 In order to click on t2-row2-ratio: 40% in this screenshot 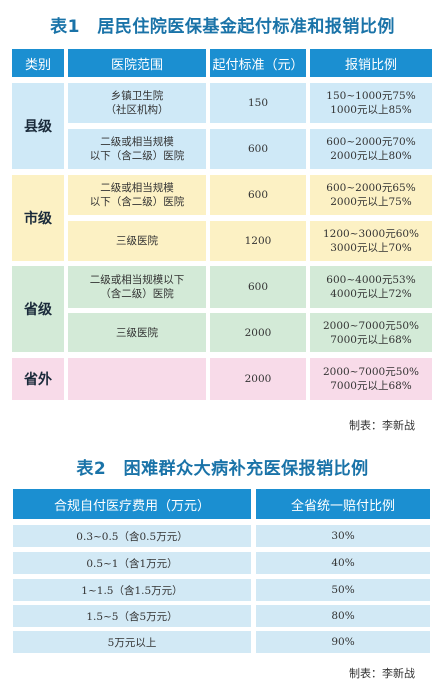, I will do `click(343, 563)`.